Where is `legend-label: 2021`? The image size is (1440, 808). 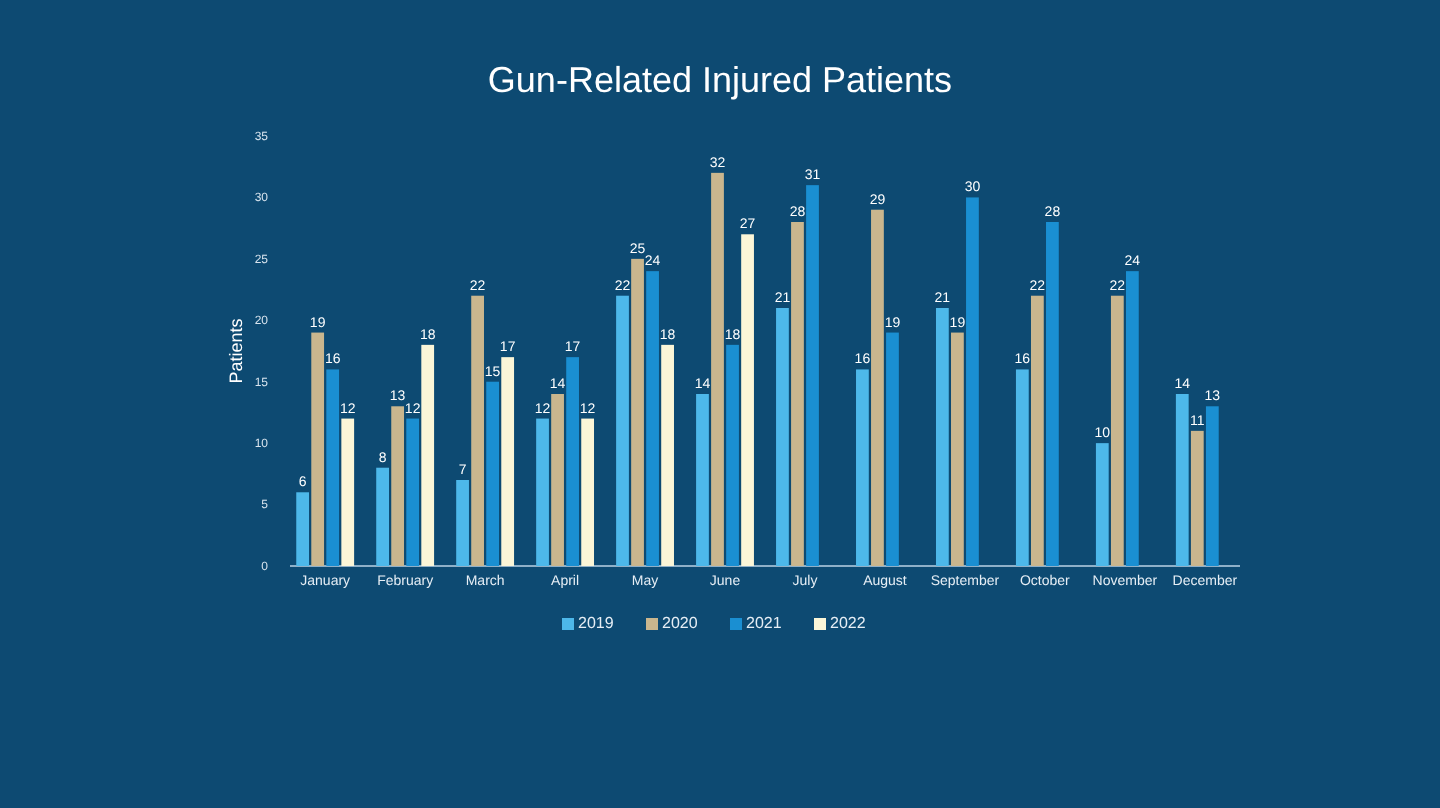
legend-label: 2021 is located at coordinates (764, 623).